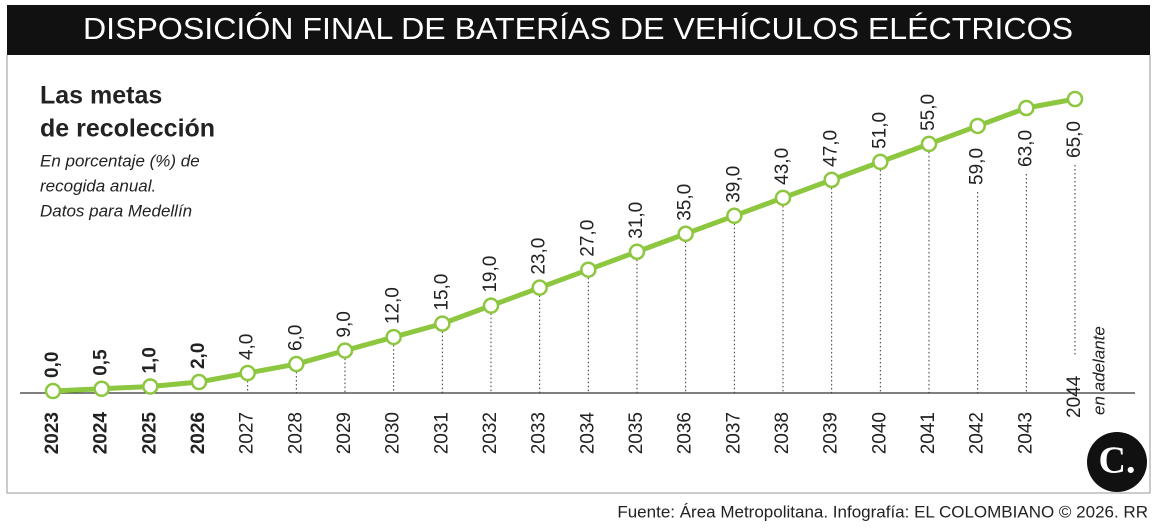 The image size is (1157, 532). What do you see at coordinates (1074, 139) in the screenshot?
I see `value-label: 65,0` at bounding box center [1074, 139].